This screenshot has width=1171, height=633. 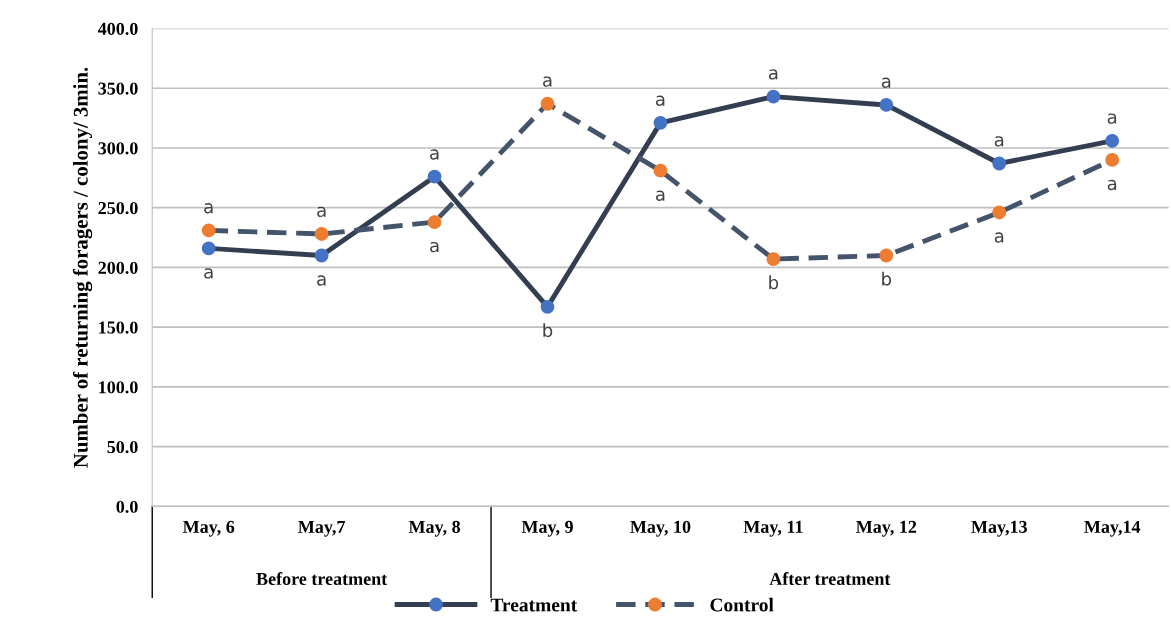 What do you see at coordinates (434, 528) in the screenshot?
I see `x-tick-label: May, 8` at bounding box center [434, 528].